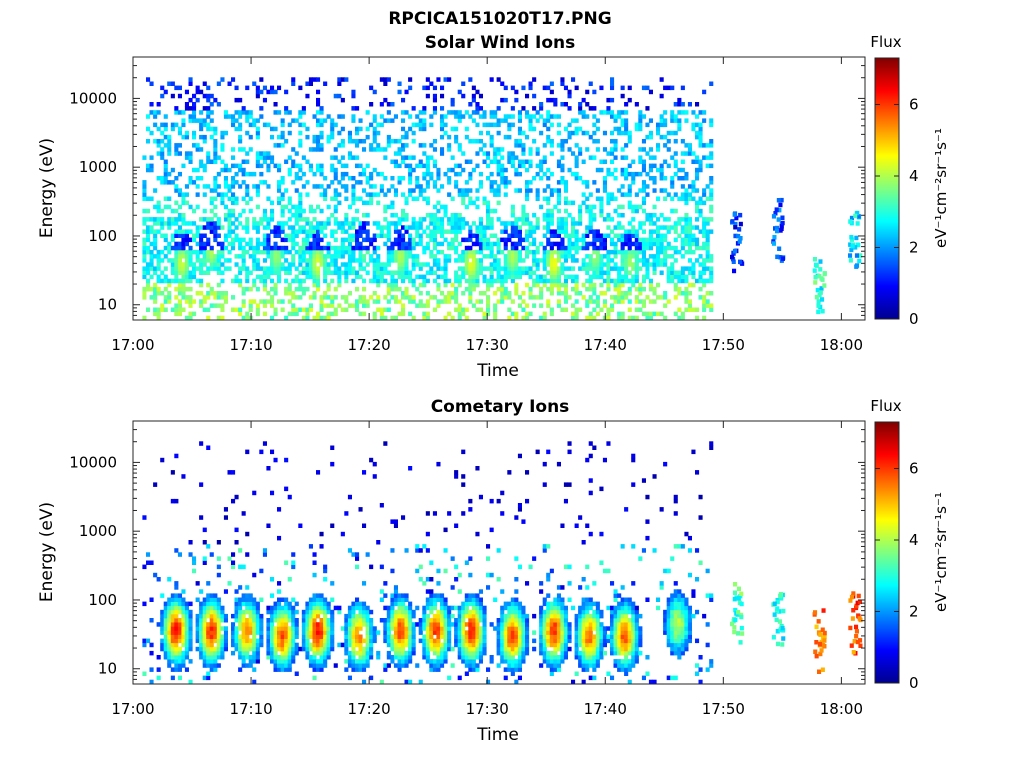  I want to click on colorbar-label-solar-wind: eV⁻¹cm⁻²sr⁻¹s⁻¹, so click(941, 188).